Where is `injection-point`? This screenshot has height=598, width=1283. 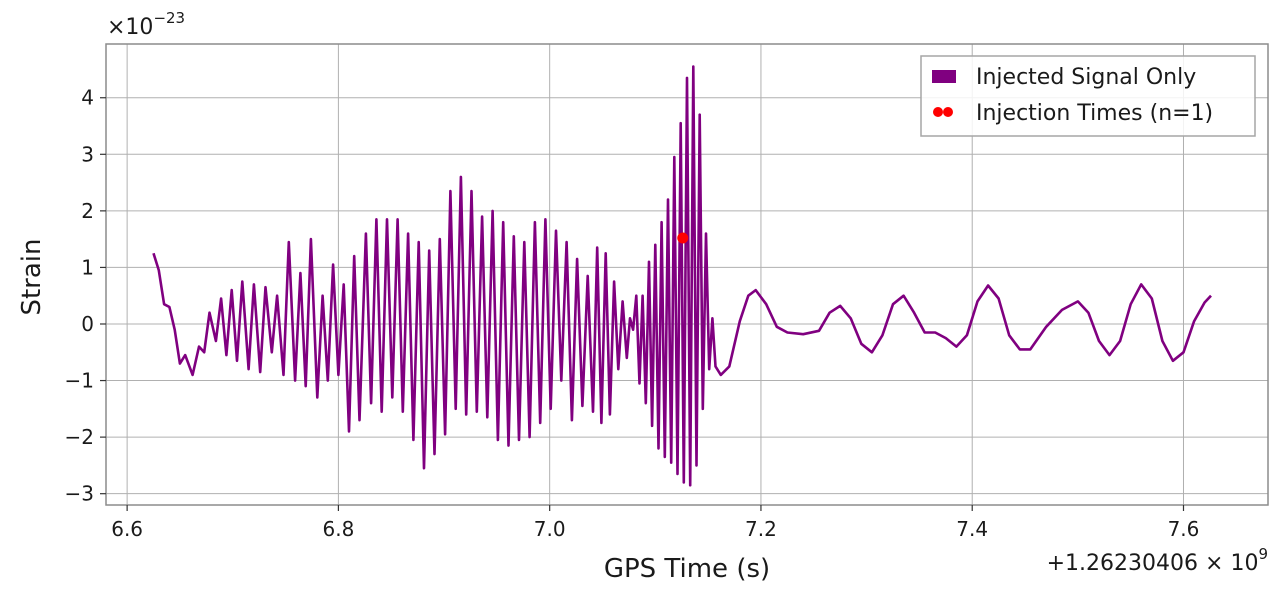 injection-point is located at coordinates (683, 238).